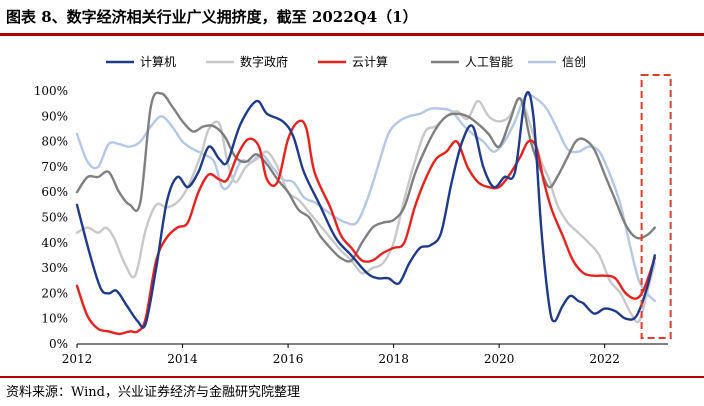 The image size is (704, 406). Describe the element at coordinates (352, 34) in the screenshot. I see `title-rule` at that location.